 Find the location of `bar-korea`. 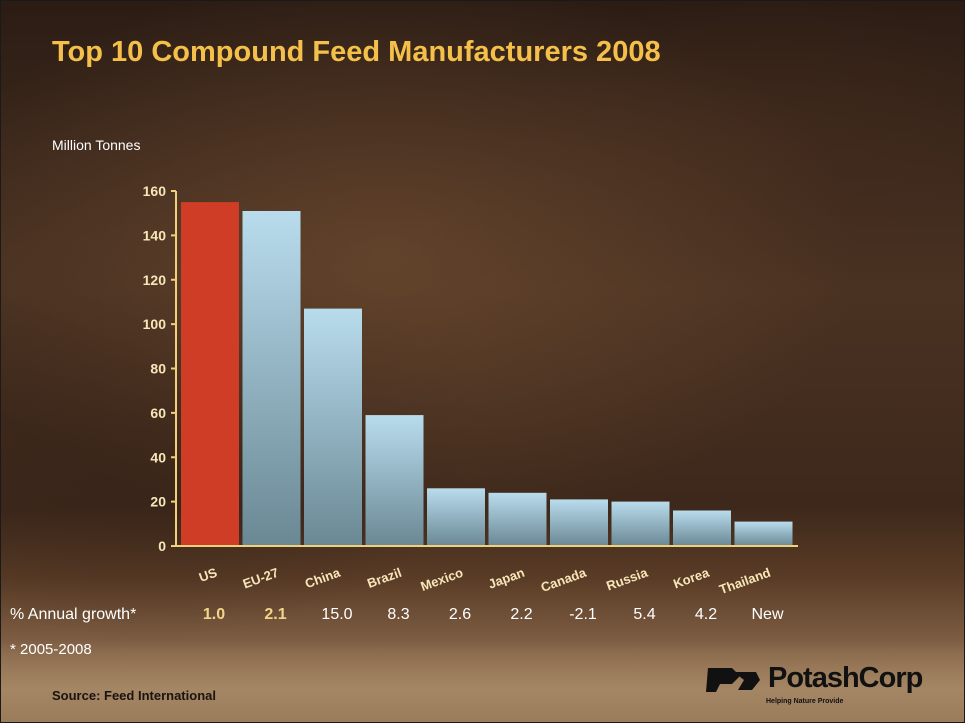

bar-korea is located at coordinates (702, 528).